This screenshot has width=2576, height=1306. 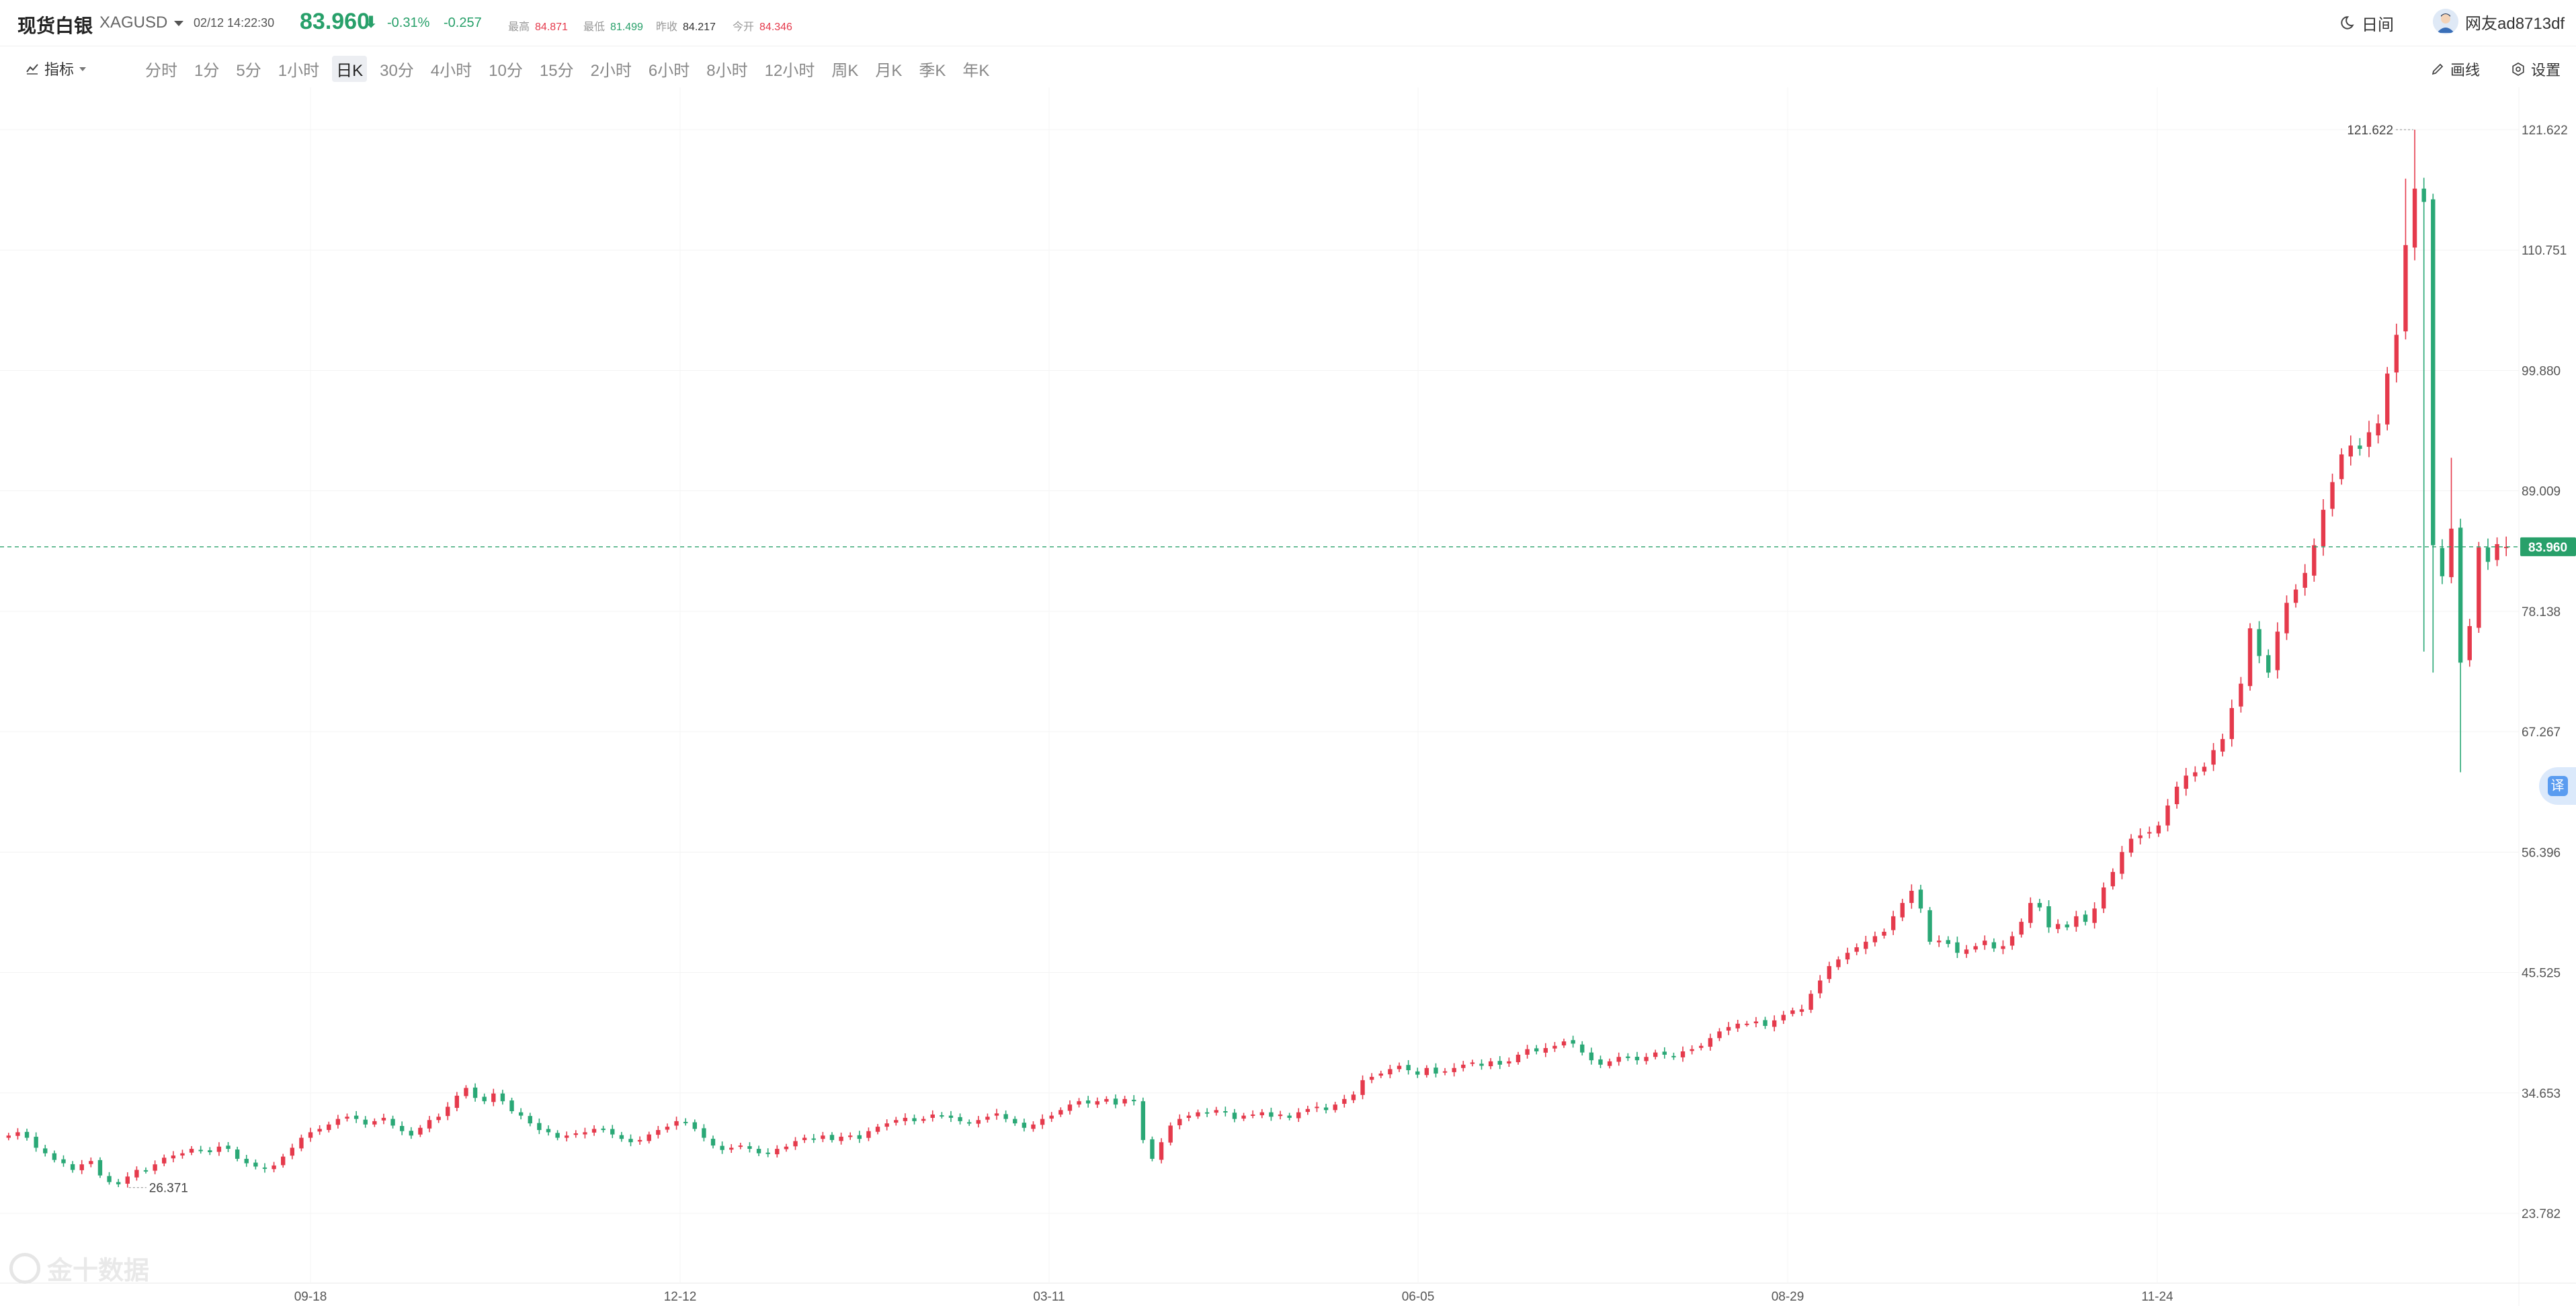 I want to click on interval-tab: 季K, so click(x=932, y=71).